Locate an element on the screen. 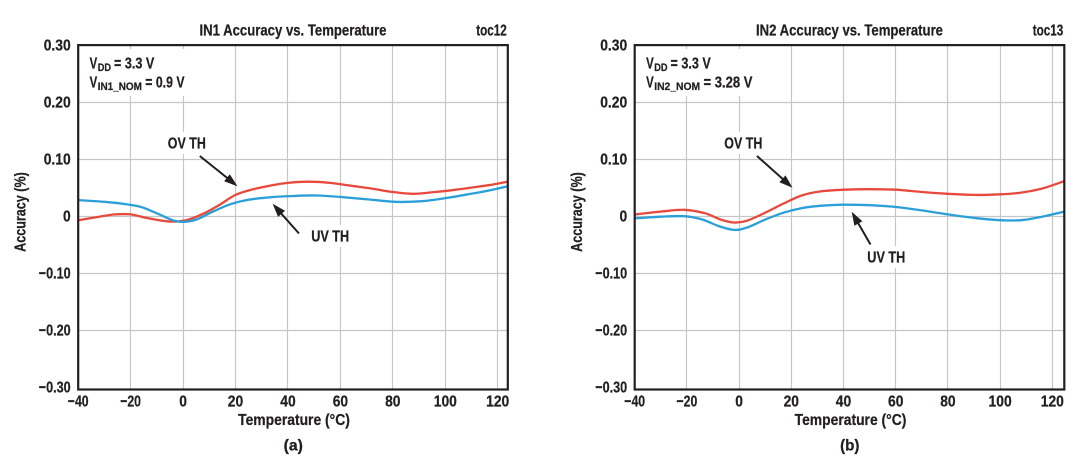 This screenshot has height=470, width=1080. svg-text: (b) is located at coordinates (849, 446).